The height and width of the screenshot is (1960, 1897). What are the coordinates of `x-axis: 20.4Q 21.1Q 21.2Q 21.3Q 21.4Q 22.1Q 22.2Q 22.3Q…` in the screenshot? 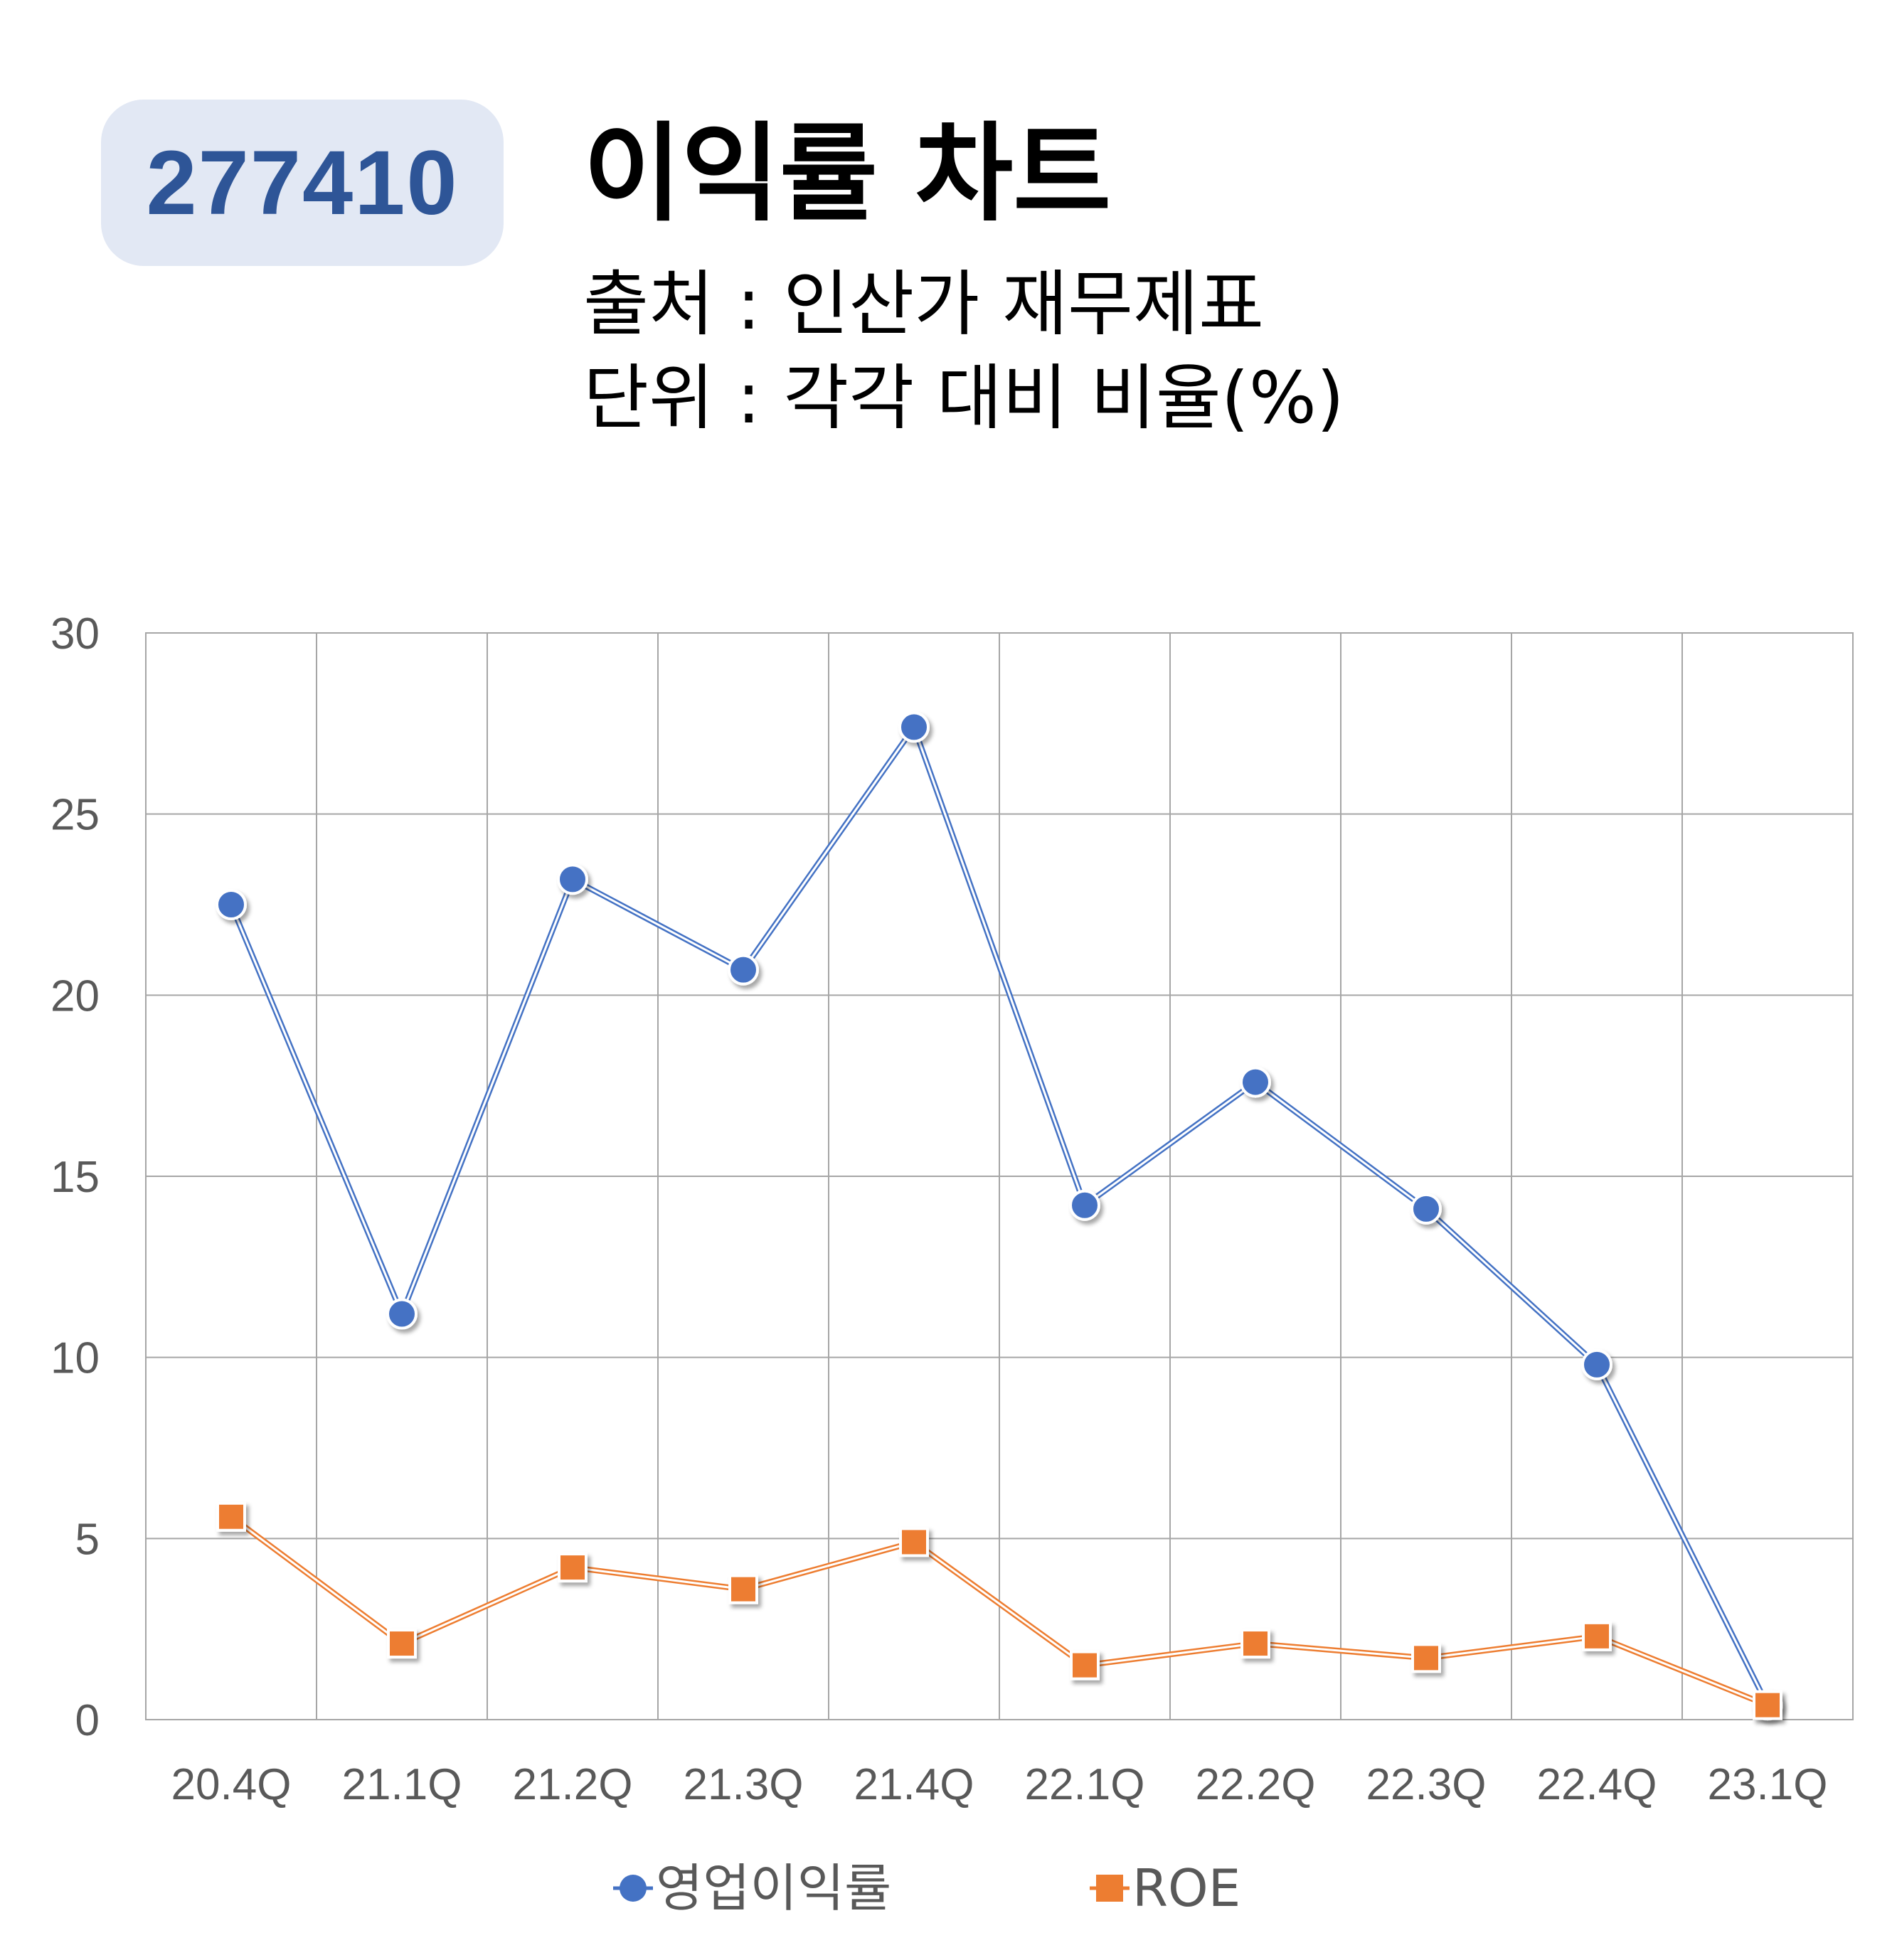 It's located at (1000, 1784).